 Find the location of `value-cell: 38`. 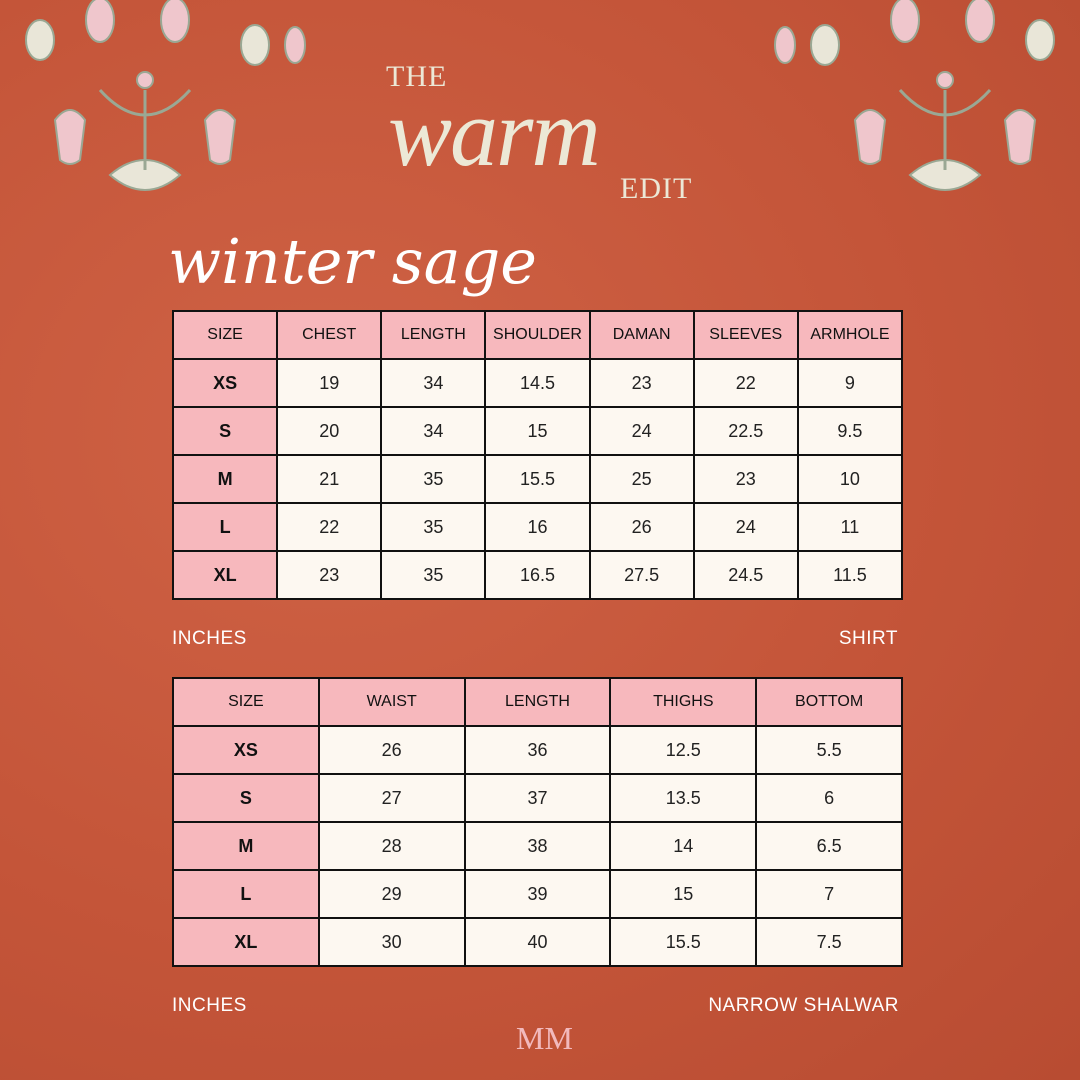

value-cell: 38 is located at coordinates (537, 846).